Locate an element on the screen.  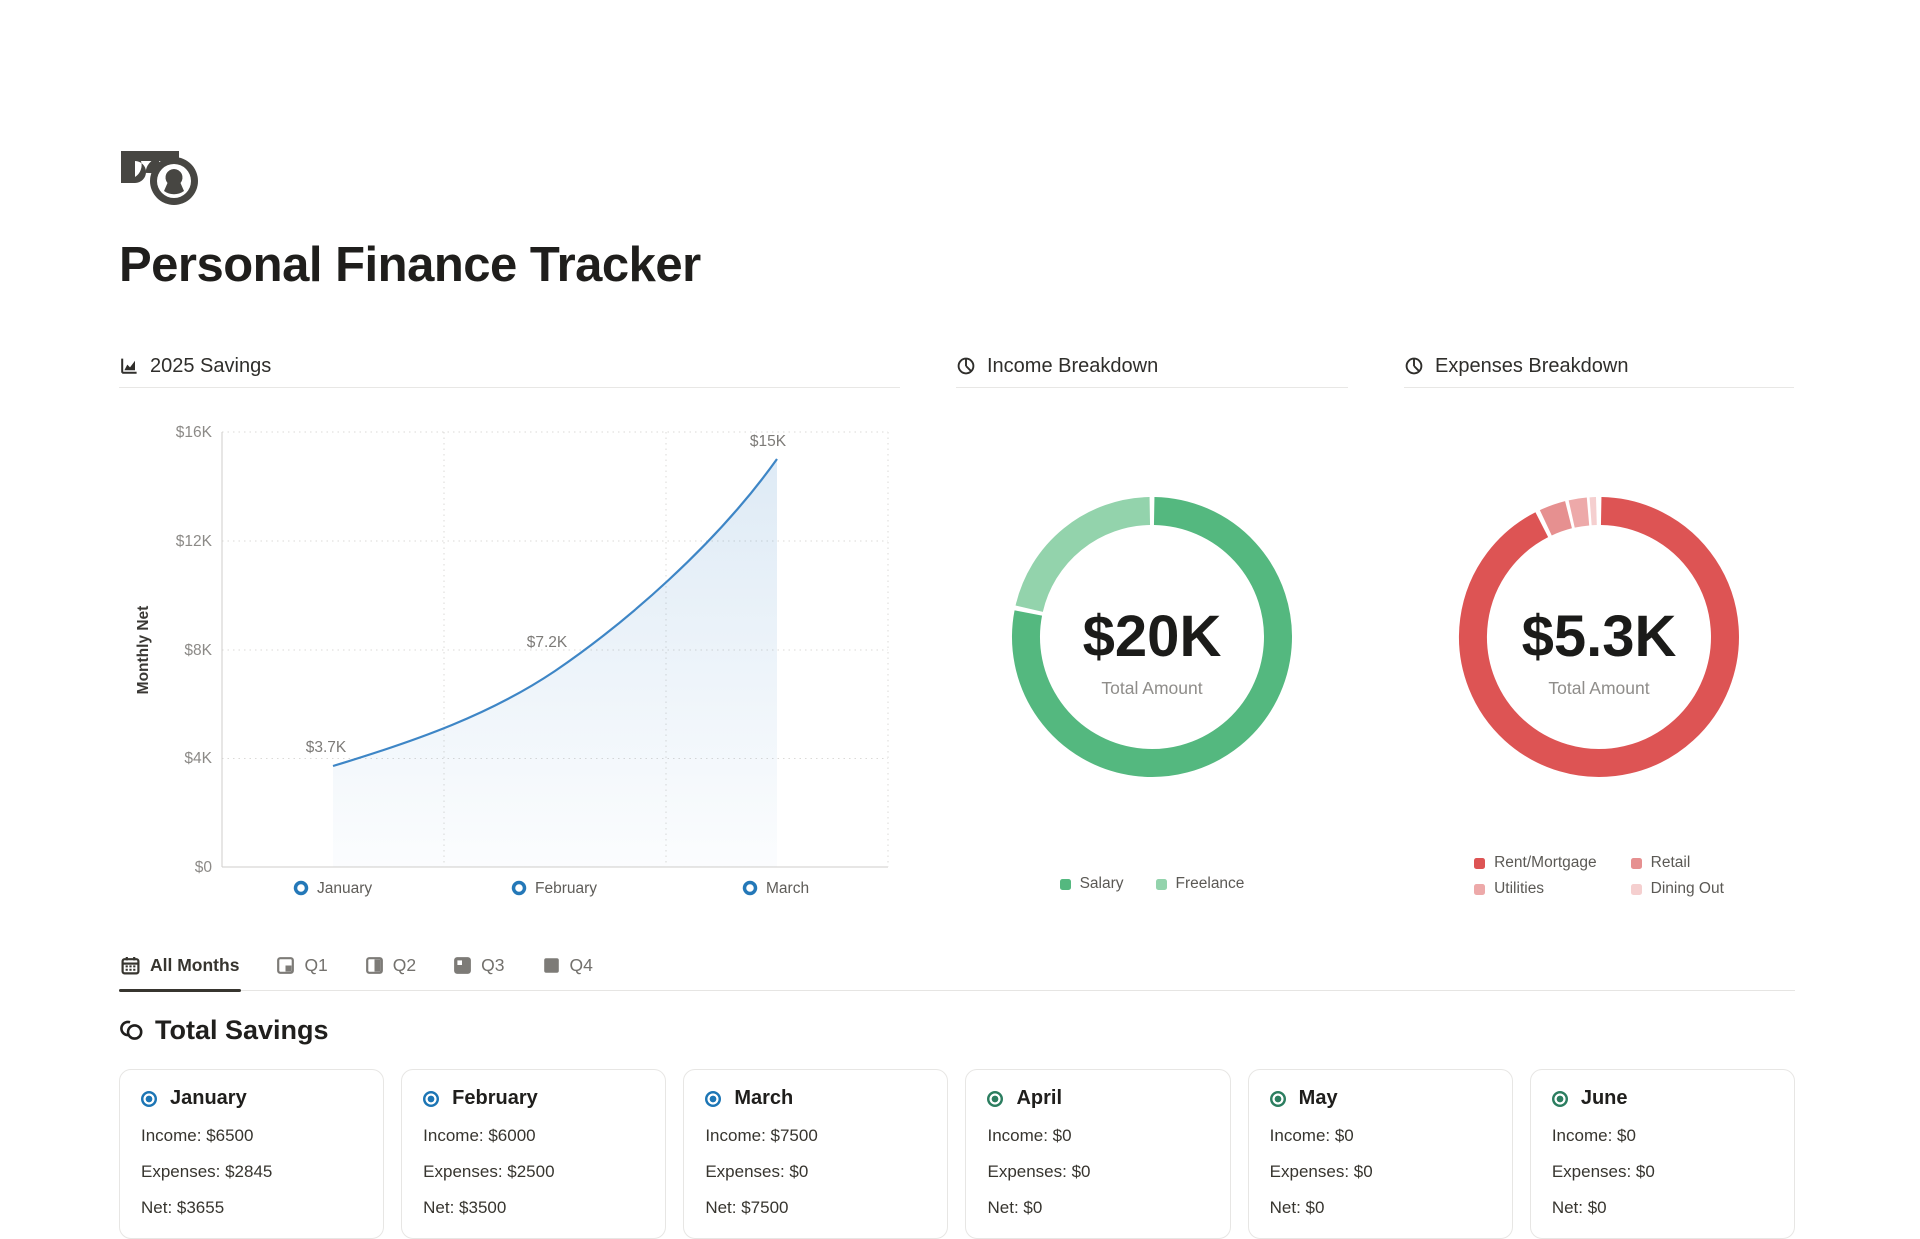
income-total-value: $20K is located at coordinates (1152, 636).